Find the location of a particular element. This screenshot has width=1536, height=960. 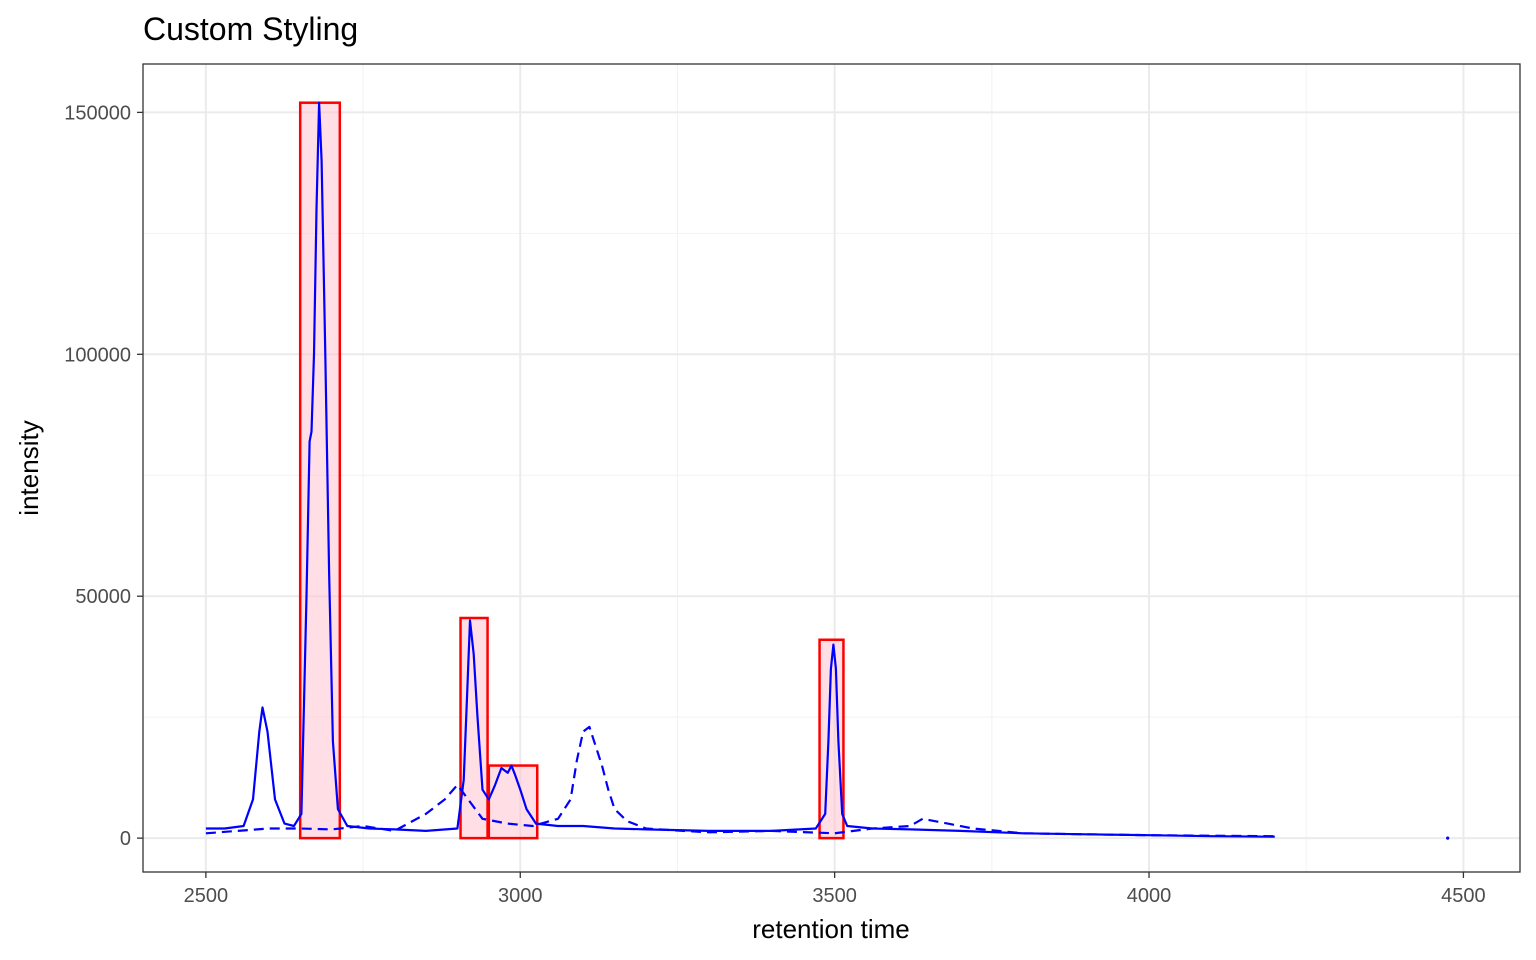

x-axis-ticks: 2500 3000 3500 4000 4500 is located at coordinates (835, 889).